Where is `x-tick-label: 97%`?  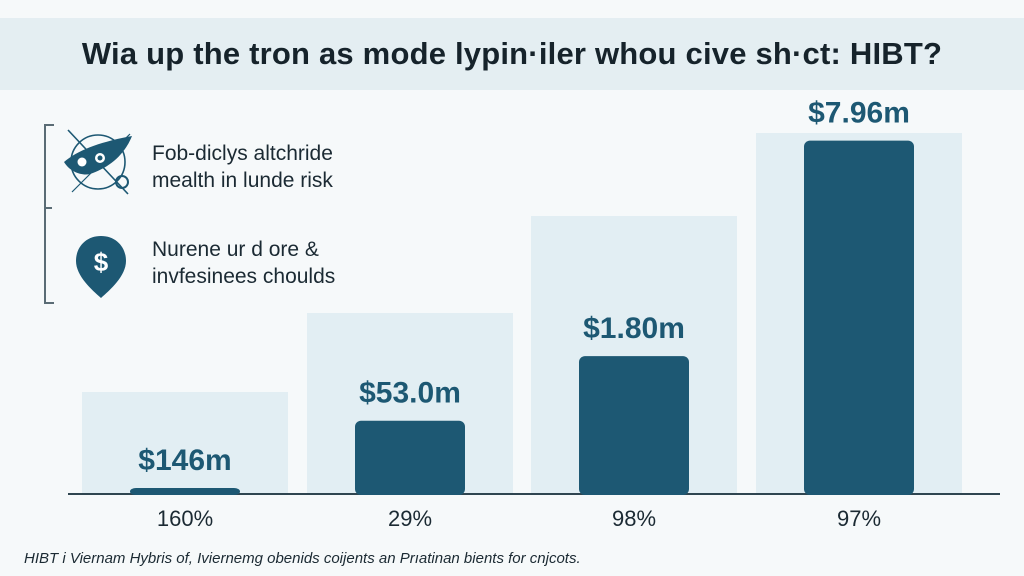 x-tick-label: 97% is located at coordinates (859, 518).